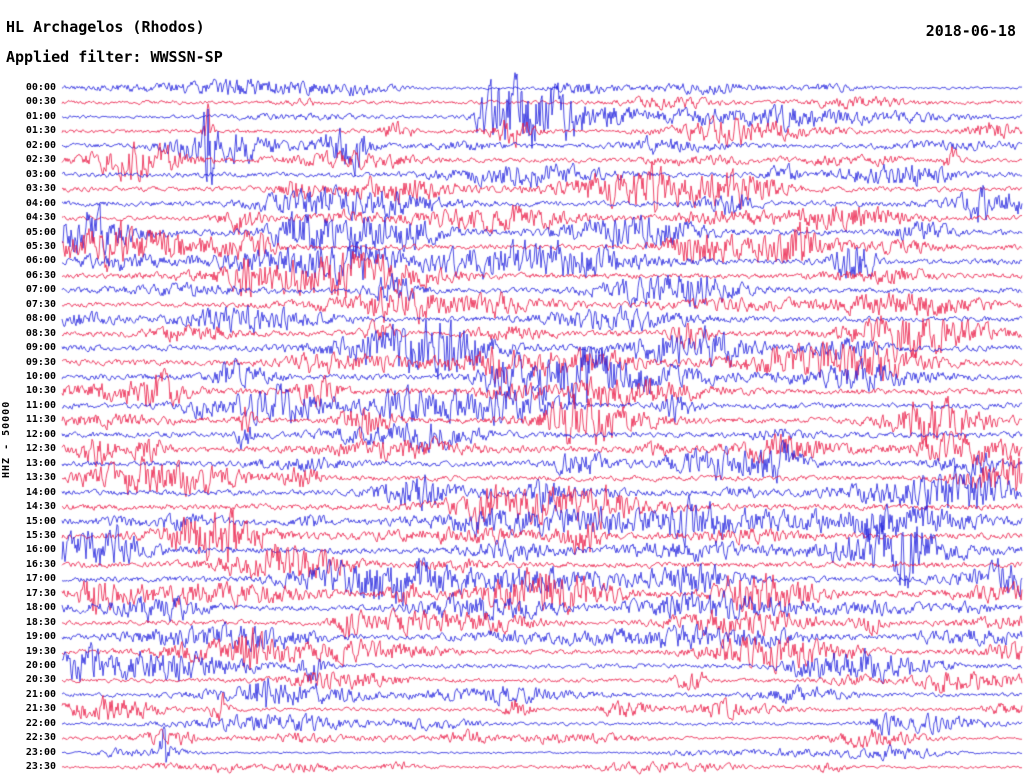  Describe the element at coordinates (40, 521) in the screenshot. I see `time-label-15:00: 15:00` at that location.